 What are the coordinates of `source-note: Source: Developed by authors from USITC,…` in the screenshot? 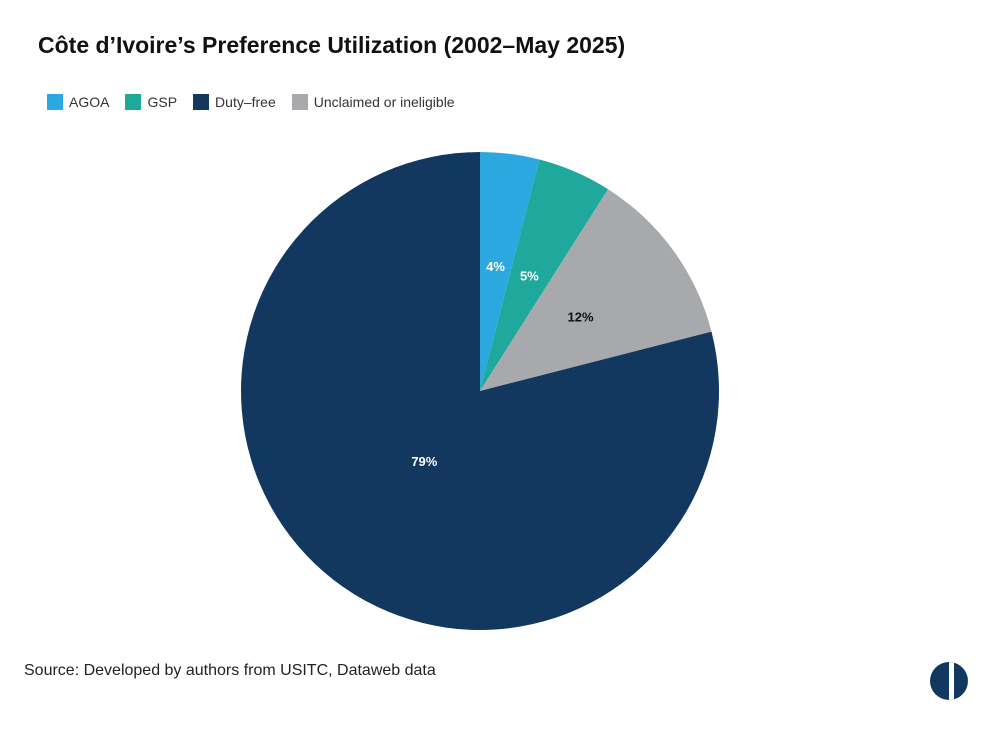 It's located at (230, 670).